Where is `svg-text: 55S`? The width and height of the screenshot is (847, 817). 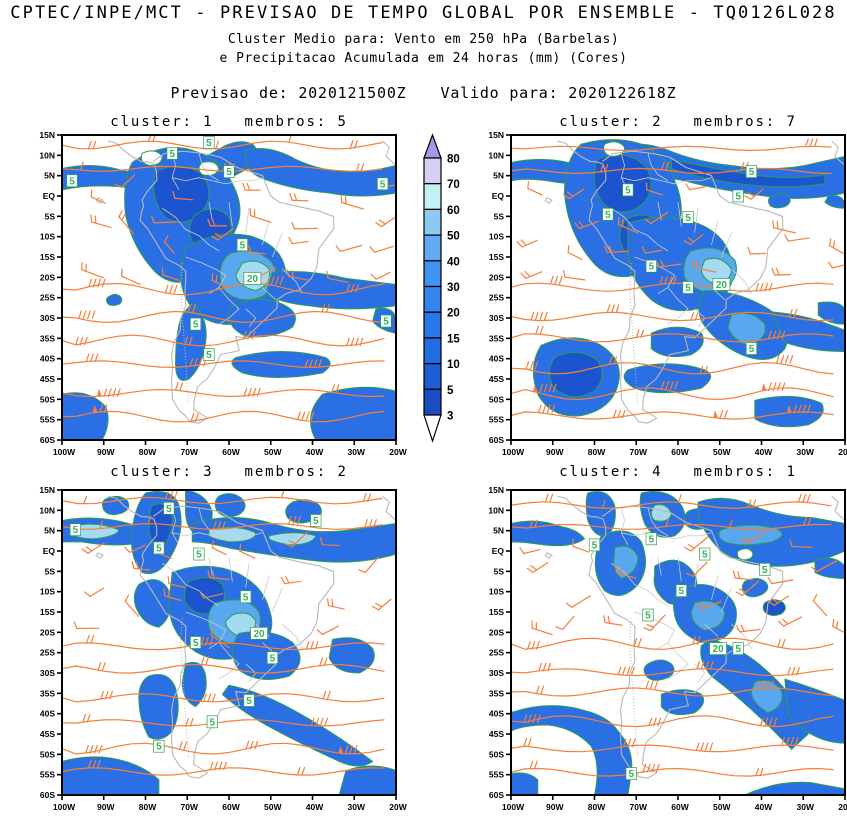
svg-text: 55S is located at coordinates (496, 775).